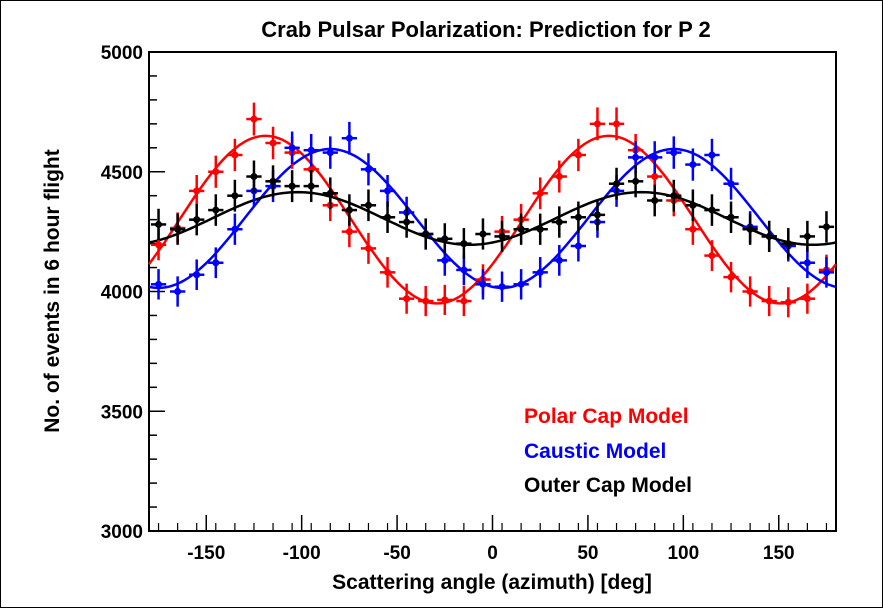 The width and height of the screenshot is (883, 608). I want to click on y-tick-label: 4000, so click(122, 293).